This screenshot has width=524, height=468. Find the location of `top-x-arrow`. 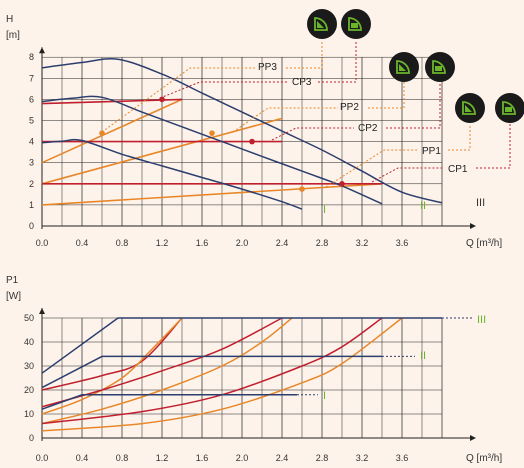

top-x-arrow is located at coordinates (473, 226).